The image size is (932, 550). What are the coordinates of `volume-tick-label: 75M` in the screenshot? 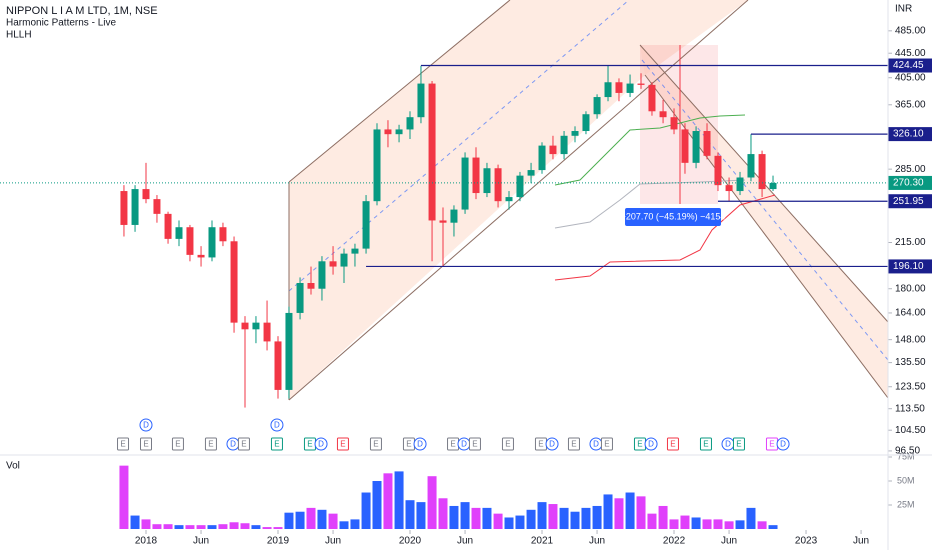 It's located at (906, 456).